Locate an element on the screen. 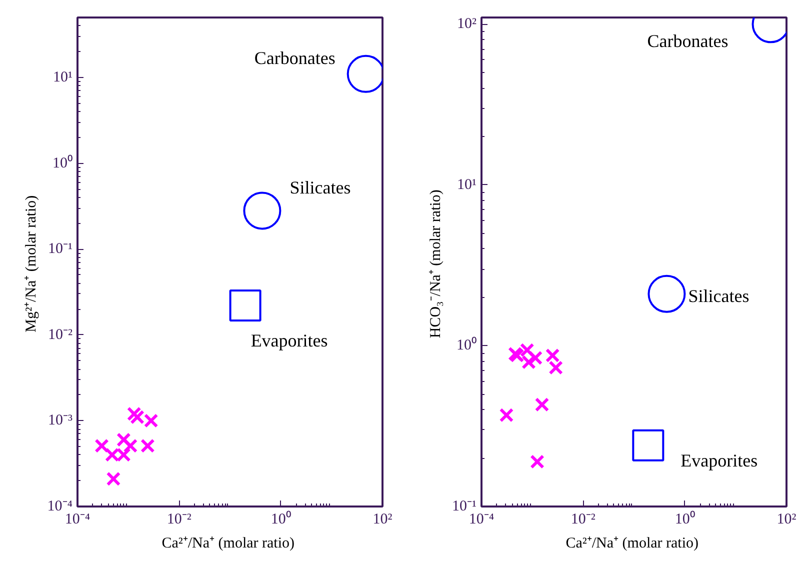 The image size is (802, 572). y-tick-label: 10² is located at coordinates (467, 24).